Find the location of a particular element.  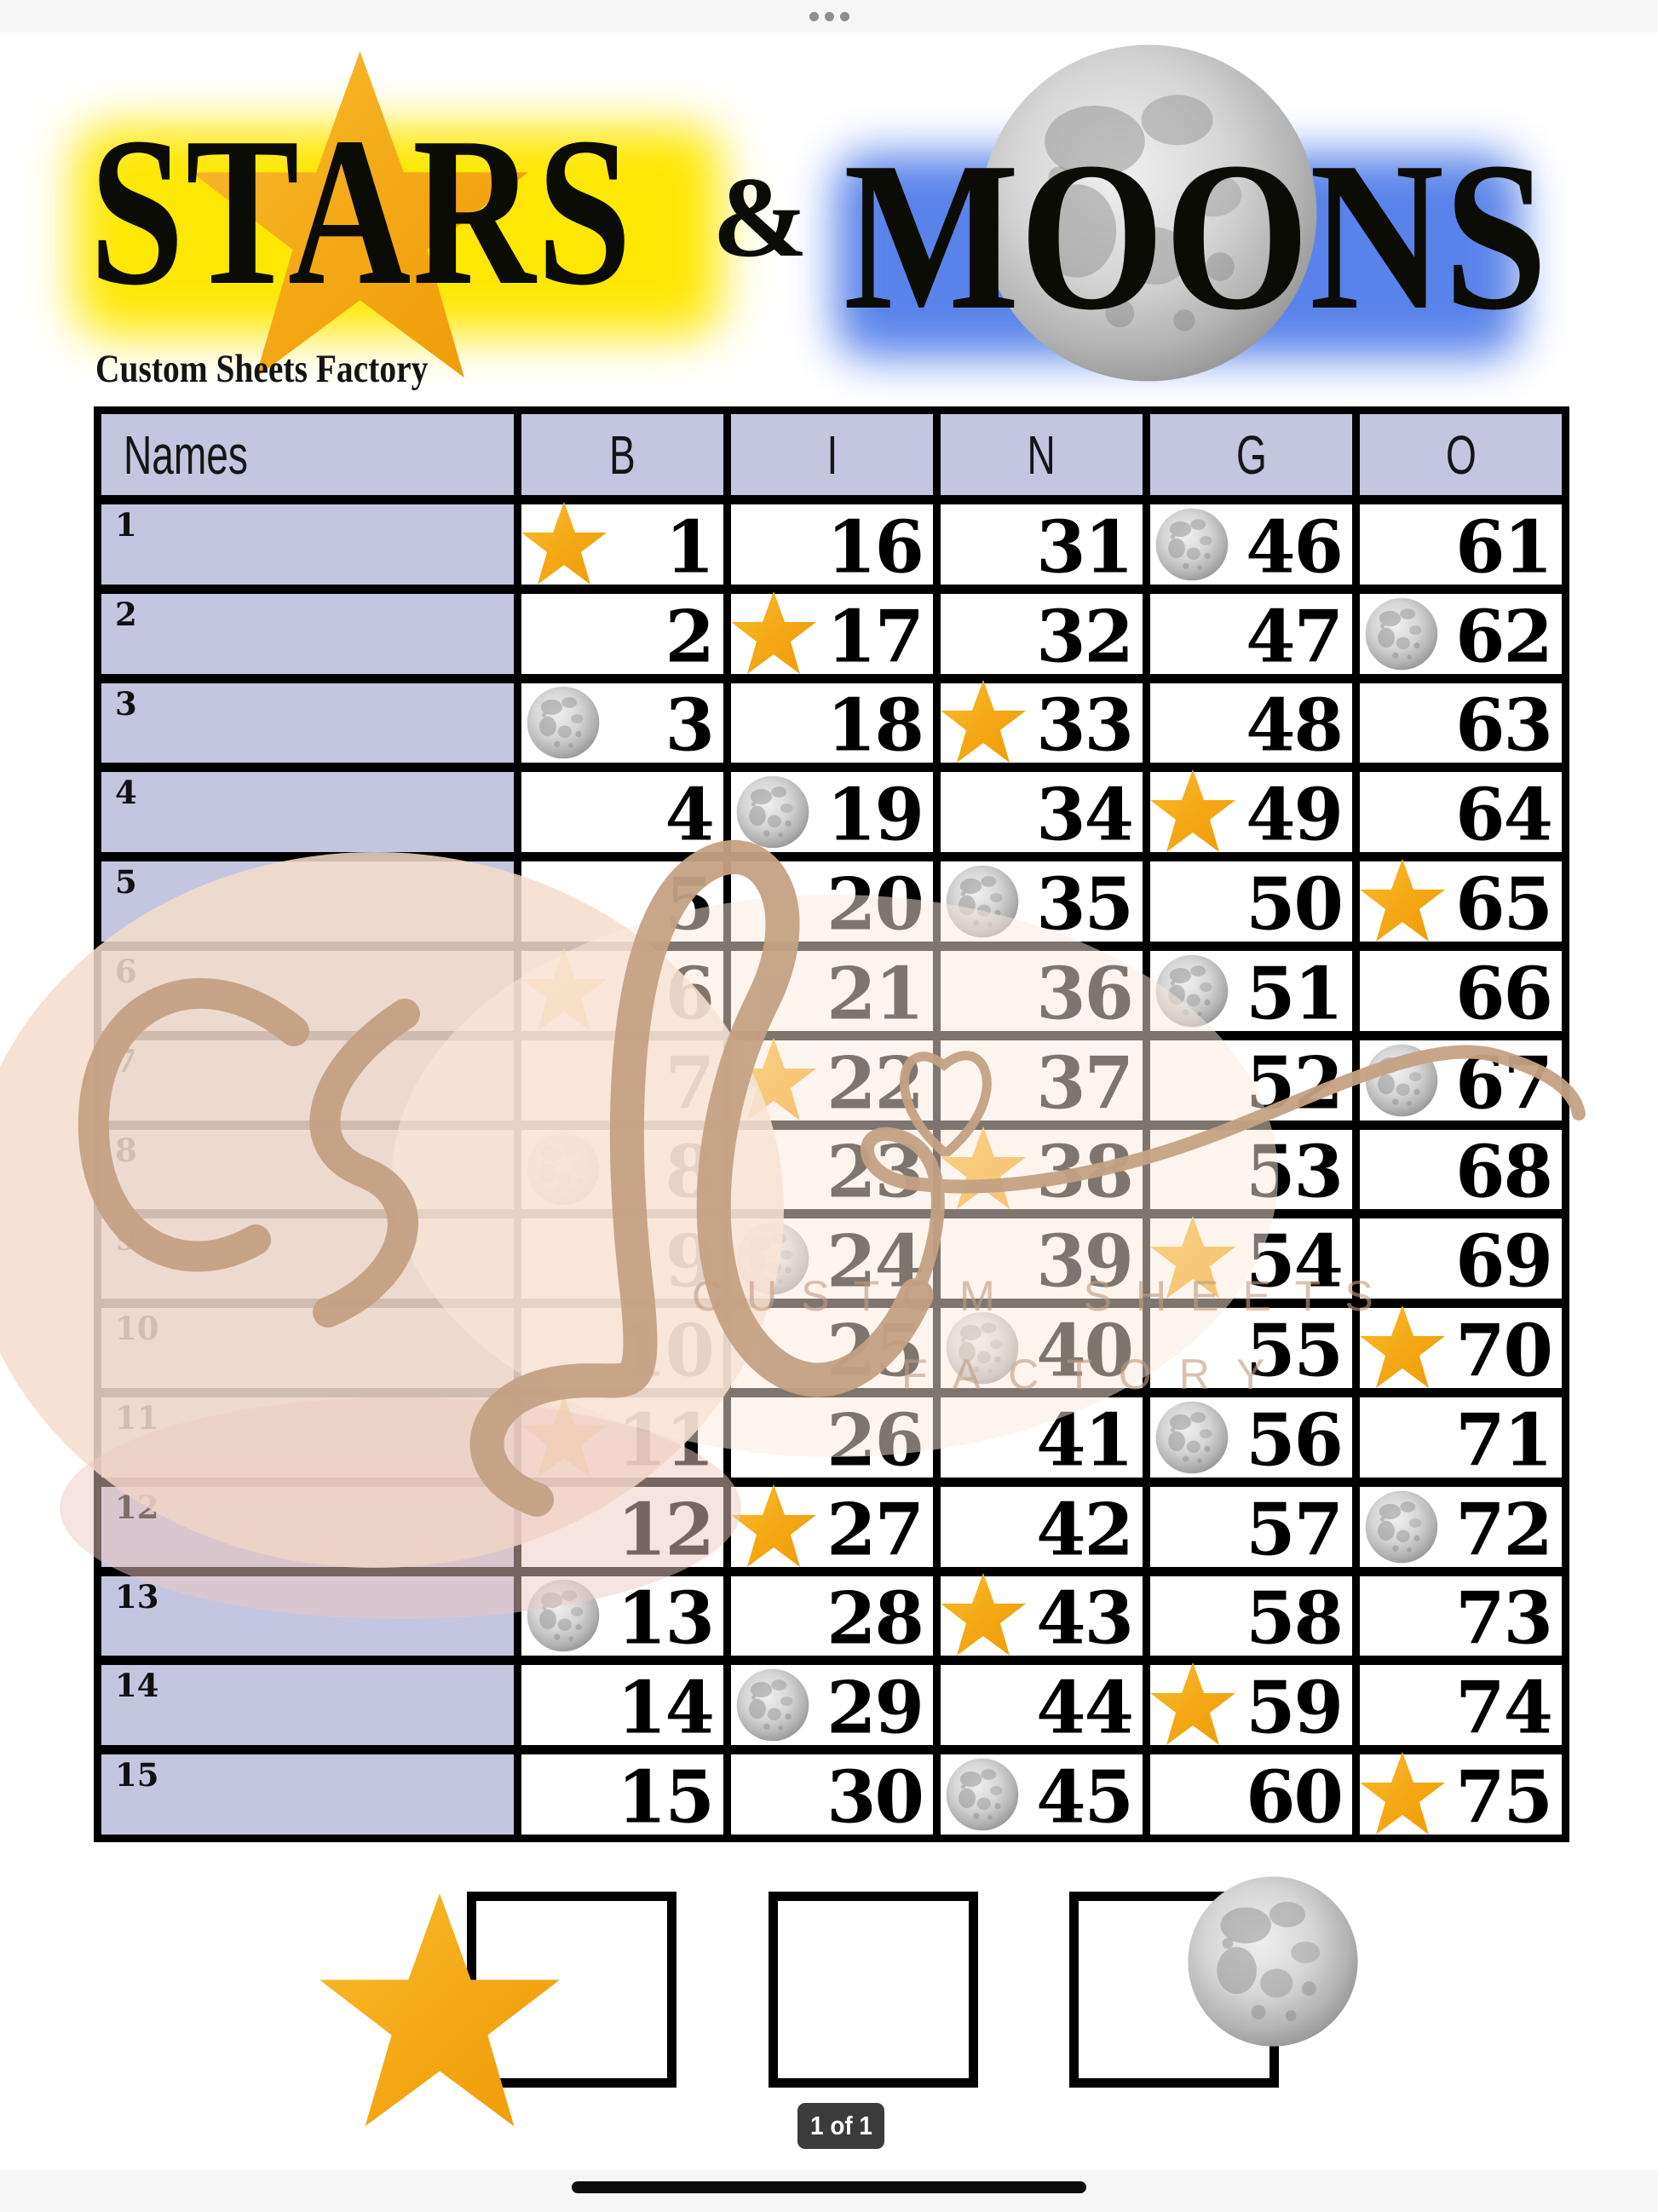

player-name-cell: 11 is located at coordinates (307, 1437).